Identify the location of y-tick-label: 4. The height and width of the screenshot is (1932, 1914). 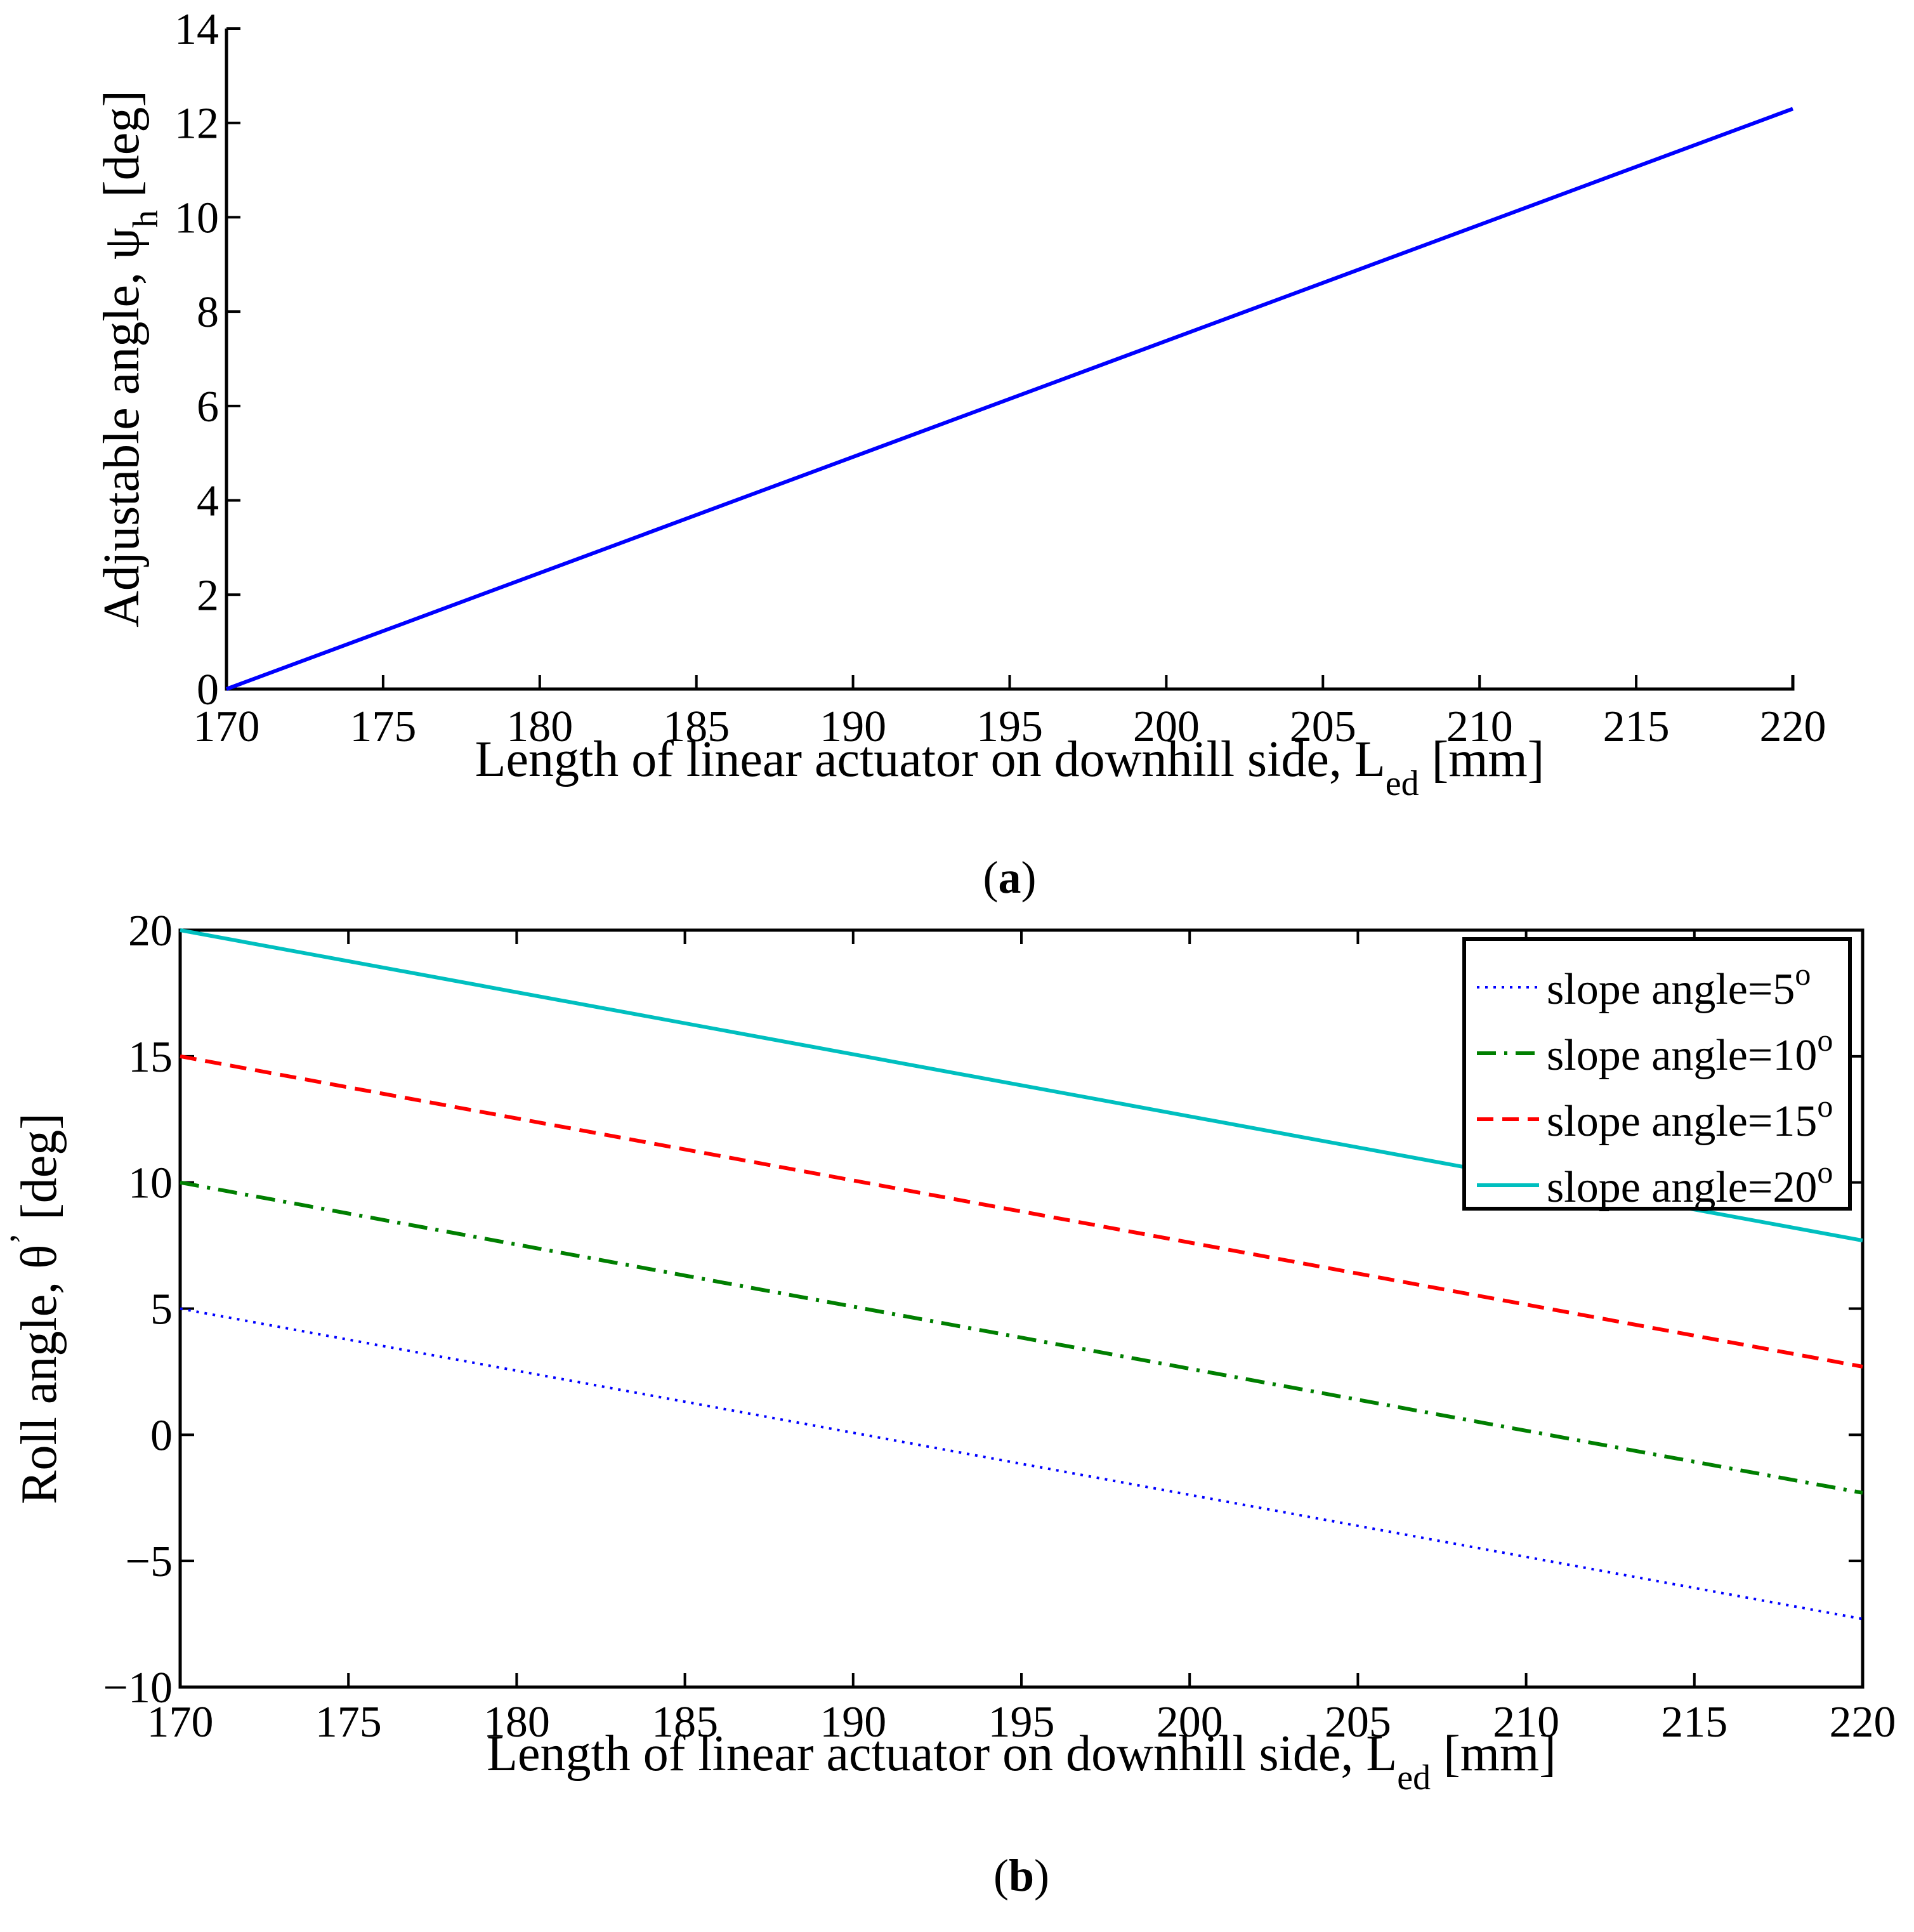
(208, 501).